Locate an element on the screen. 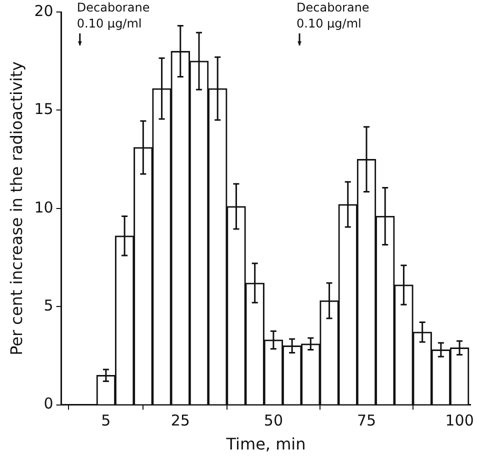  x-tick-label: 5 is located at coordinates (106, 421).